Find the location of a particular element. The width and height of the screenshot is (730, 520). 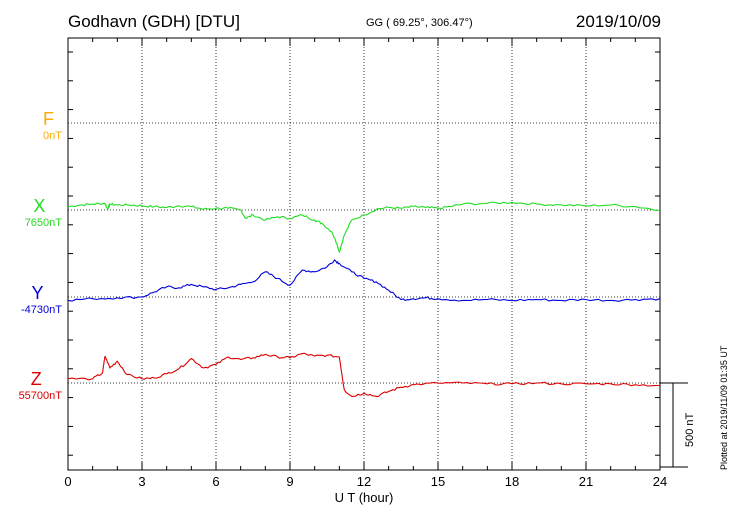

component-label-y: Y -4730nT is located at coordinates (41, 299).